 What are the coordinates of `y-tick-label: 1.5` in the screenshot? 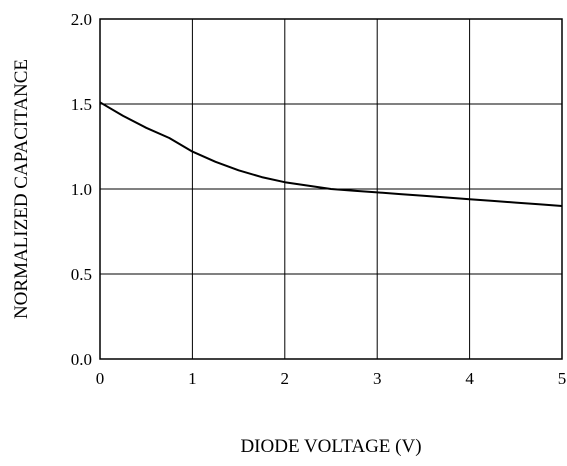 It's located at (81, 104).